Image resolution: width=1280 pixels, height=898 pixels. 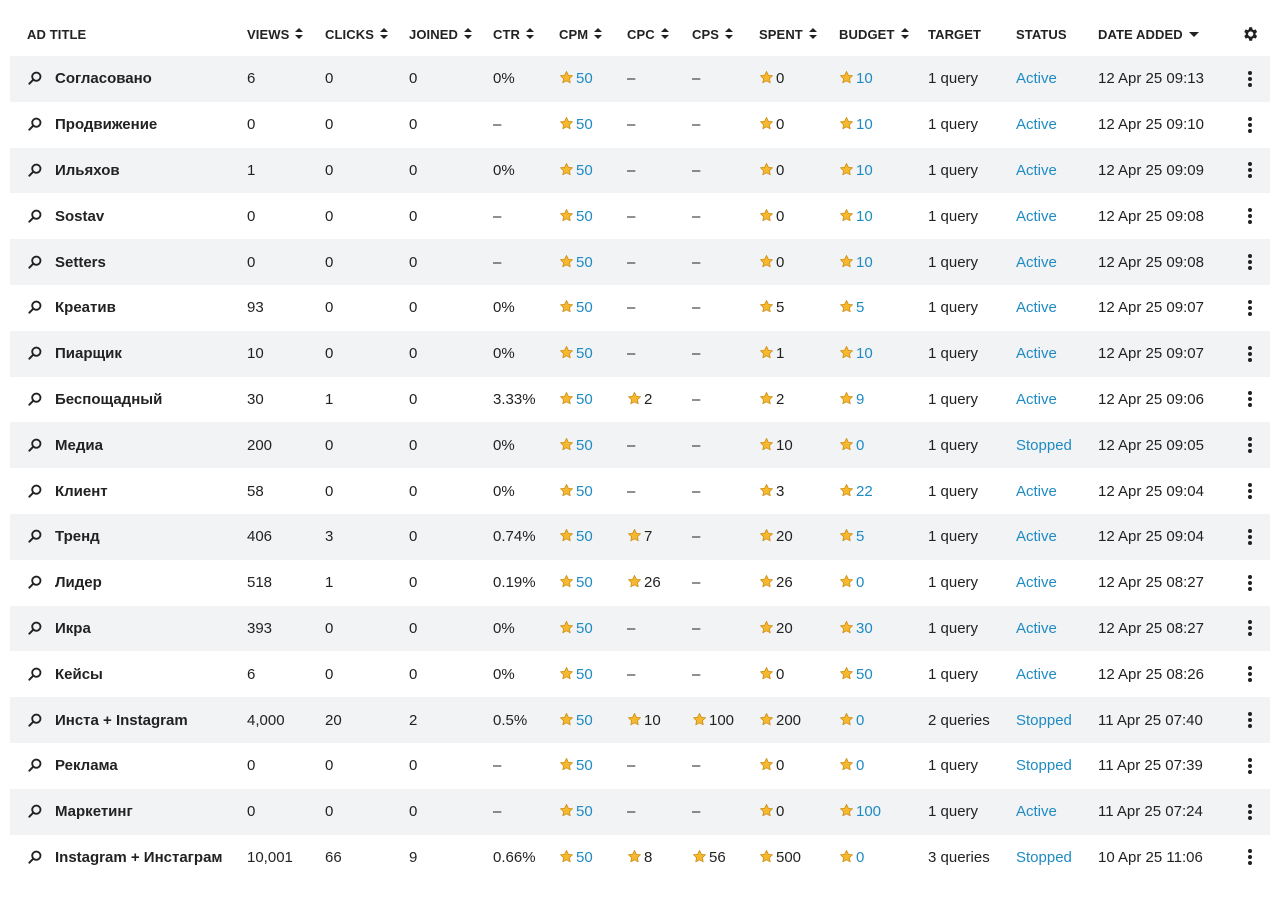 I want to click on budget-value: 100, so click(x=869, y=812).